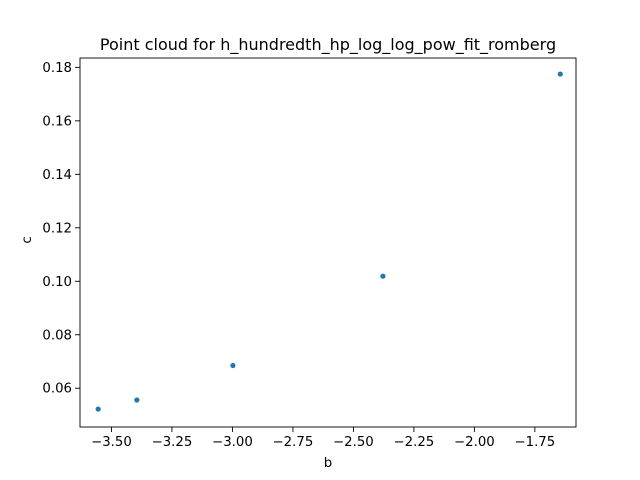 This screenshot has height=480, width=640. Describe the element at coordinates (534, 442) in the screenshot. I see `x-tick-label: −1.75` at that location.